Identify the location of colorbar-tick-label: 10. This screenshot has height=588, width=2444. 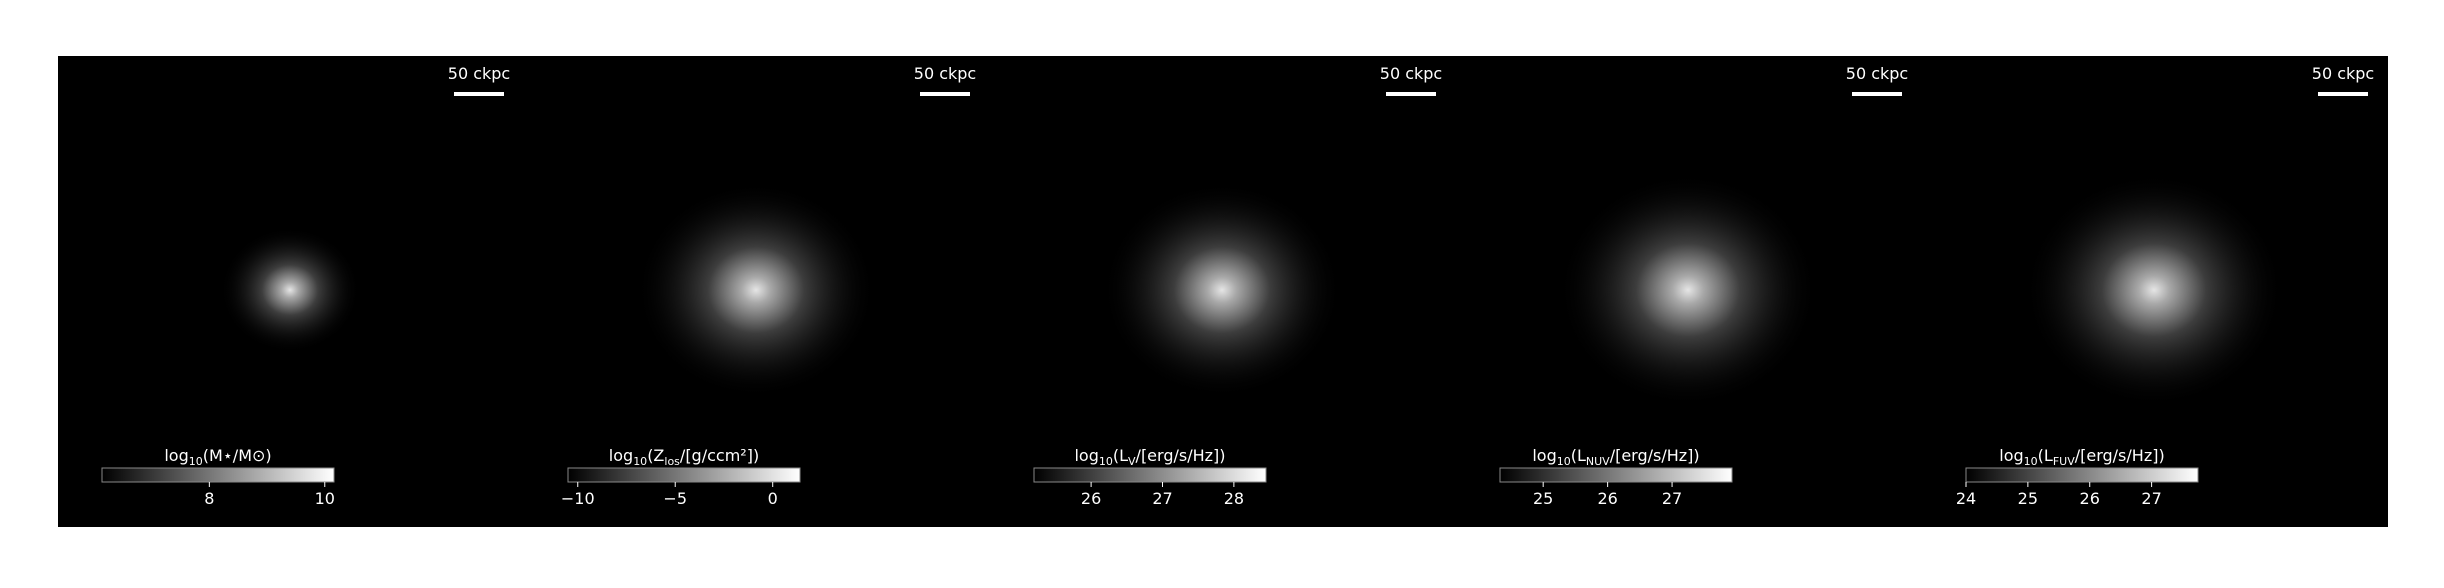
(325, 498).